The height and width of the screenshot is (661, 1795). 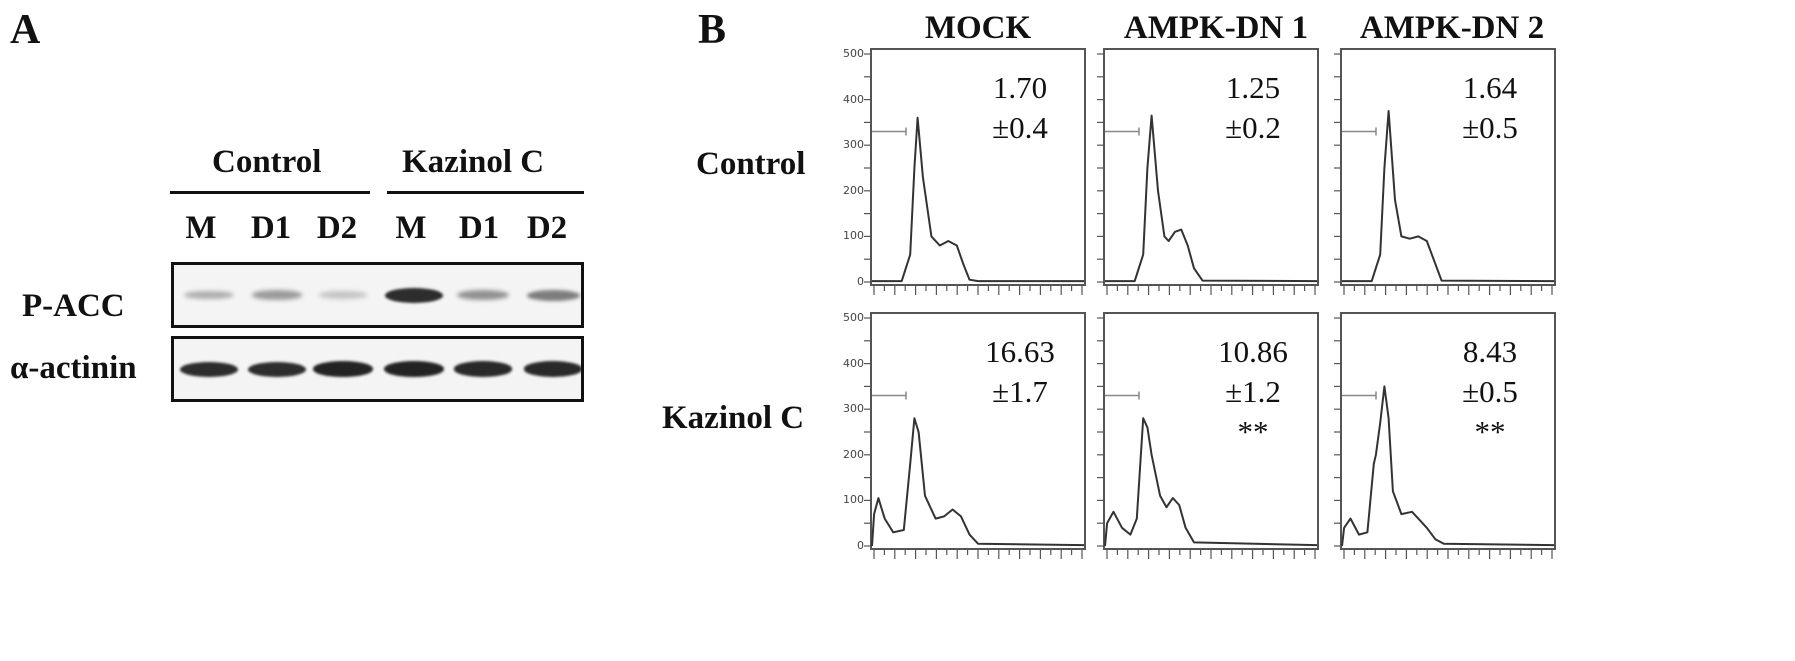 I want to click on row-label-control: Control, so click(x=751, y=164).